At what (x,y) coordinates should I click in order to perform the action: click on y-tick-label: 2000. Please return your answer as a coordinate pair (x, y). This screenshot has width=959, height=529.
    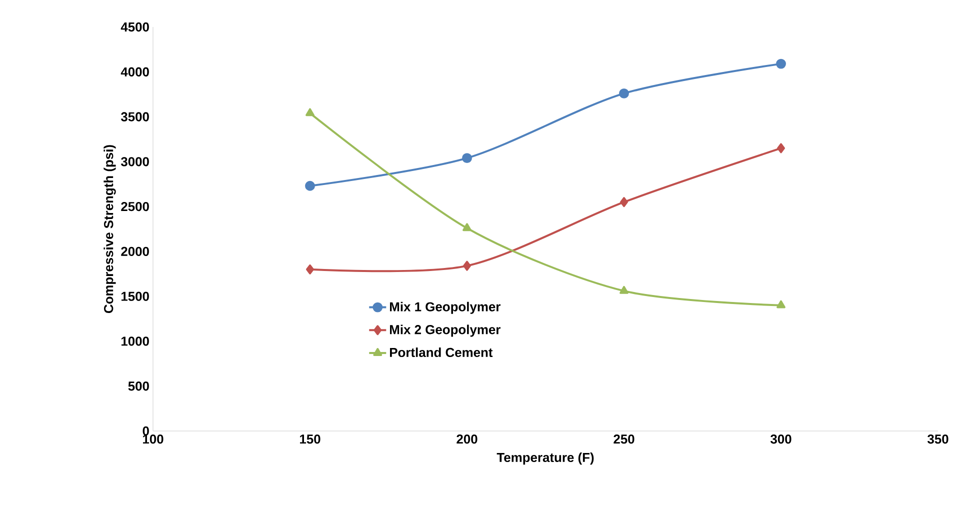
    Looking at the image, I should click on (135, 251).